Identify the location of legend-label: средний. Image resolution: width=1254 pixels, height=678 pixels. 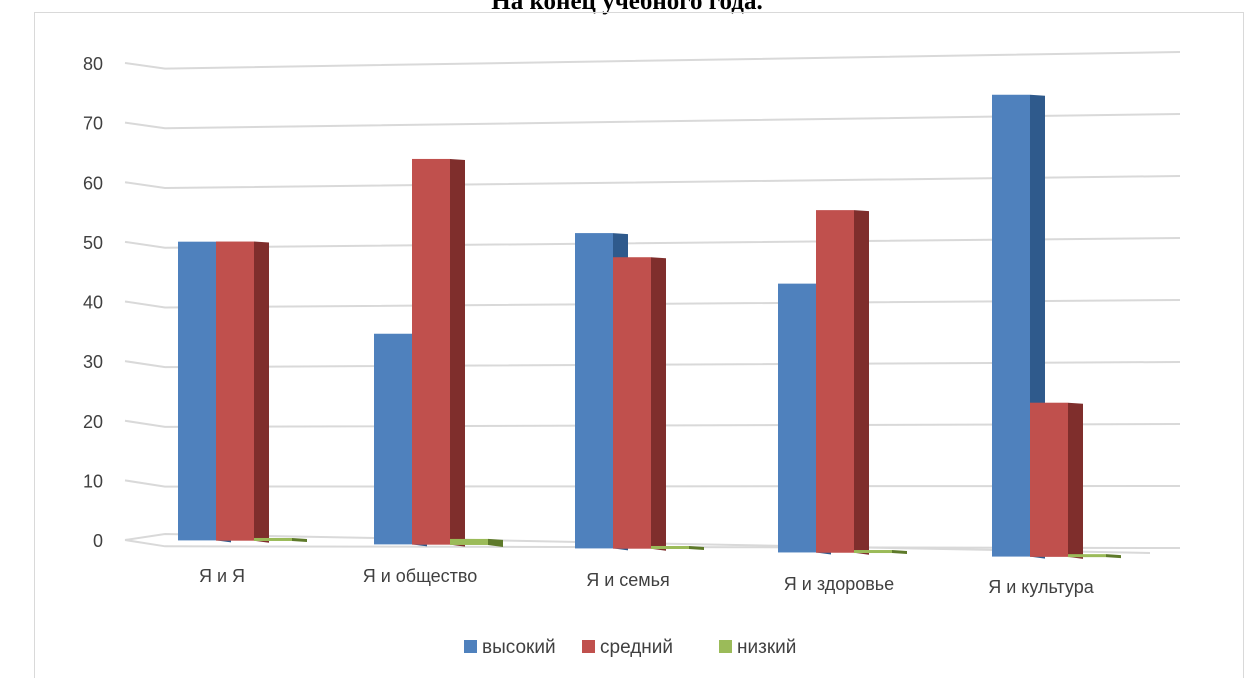
(636, 647).